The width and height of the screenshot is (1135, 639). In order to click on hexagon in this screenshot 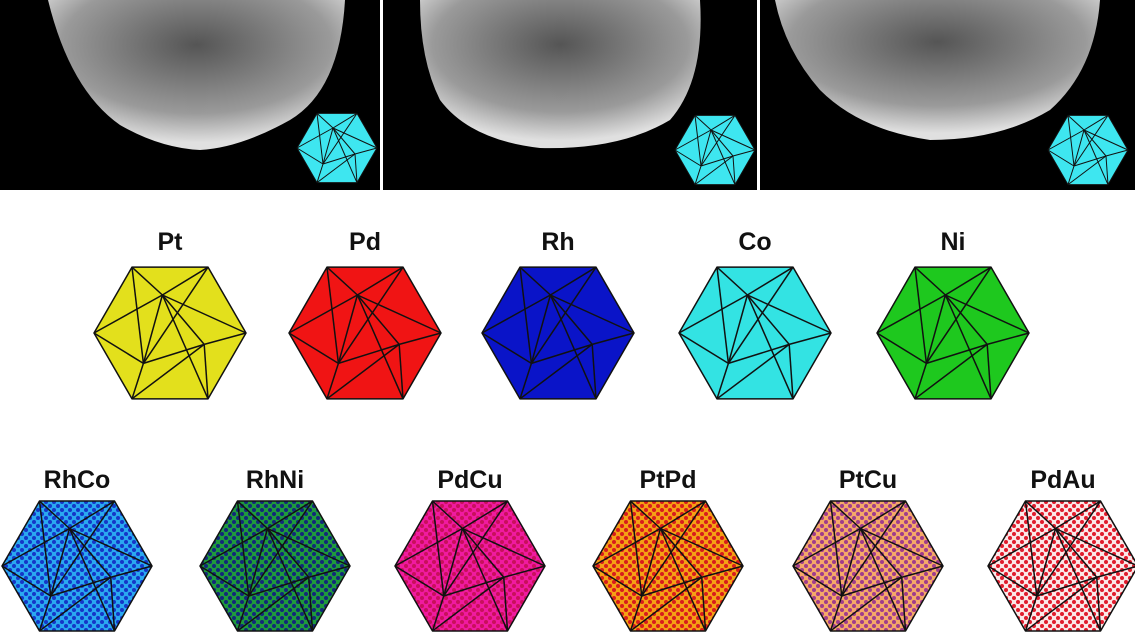, I will do `click(755, 333)`.